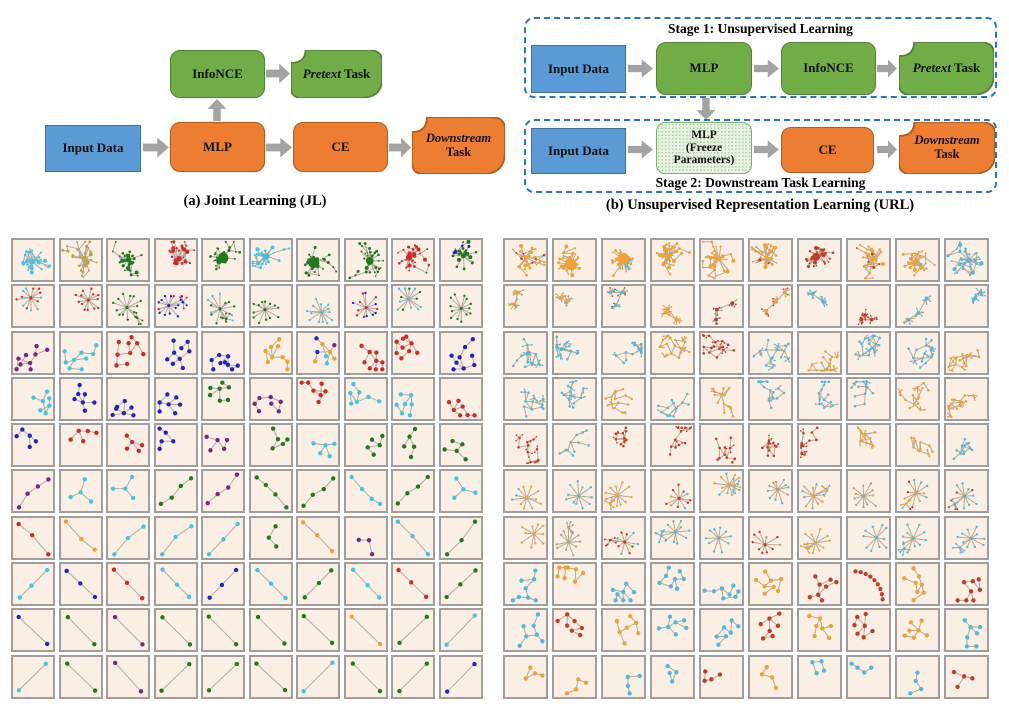  What do you see at coordinates (946, 68) in the screenshot?
I see `pretext-task-box-b: Pretext Task` at bounding box center [946, 68].